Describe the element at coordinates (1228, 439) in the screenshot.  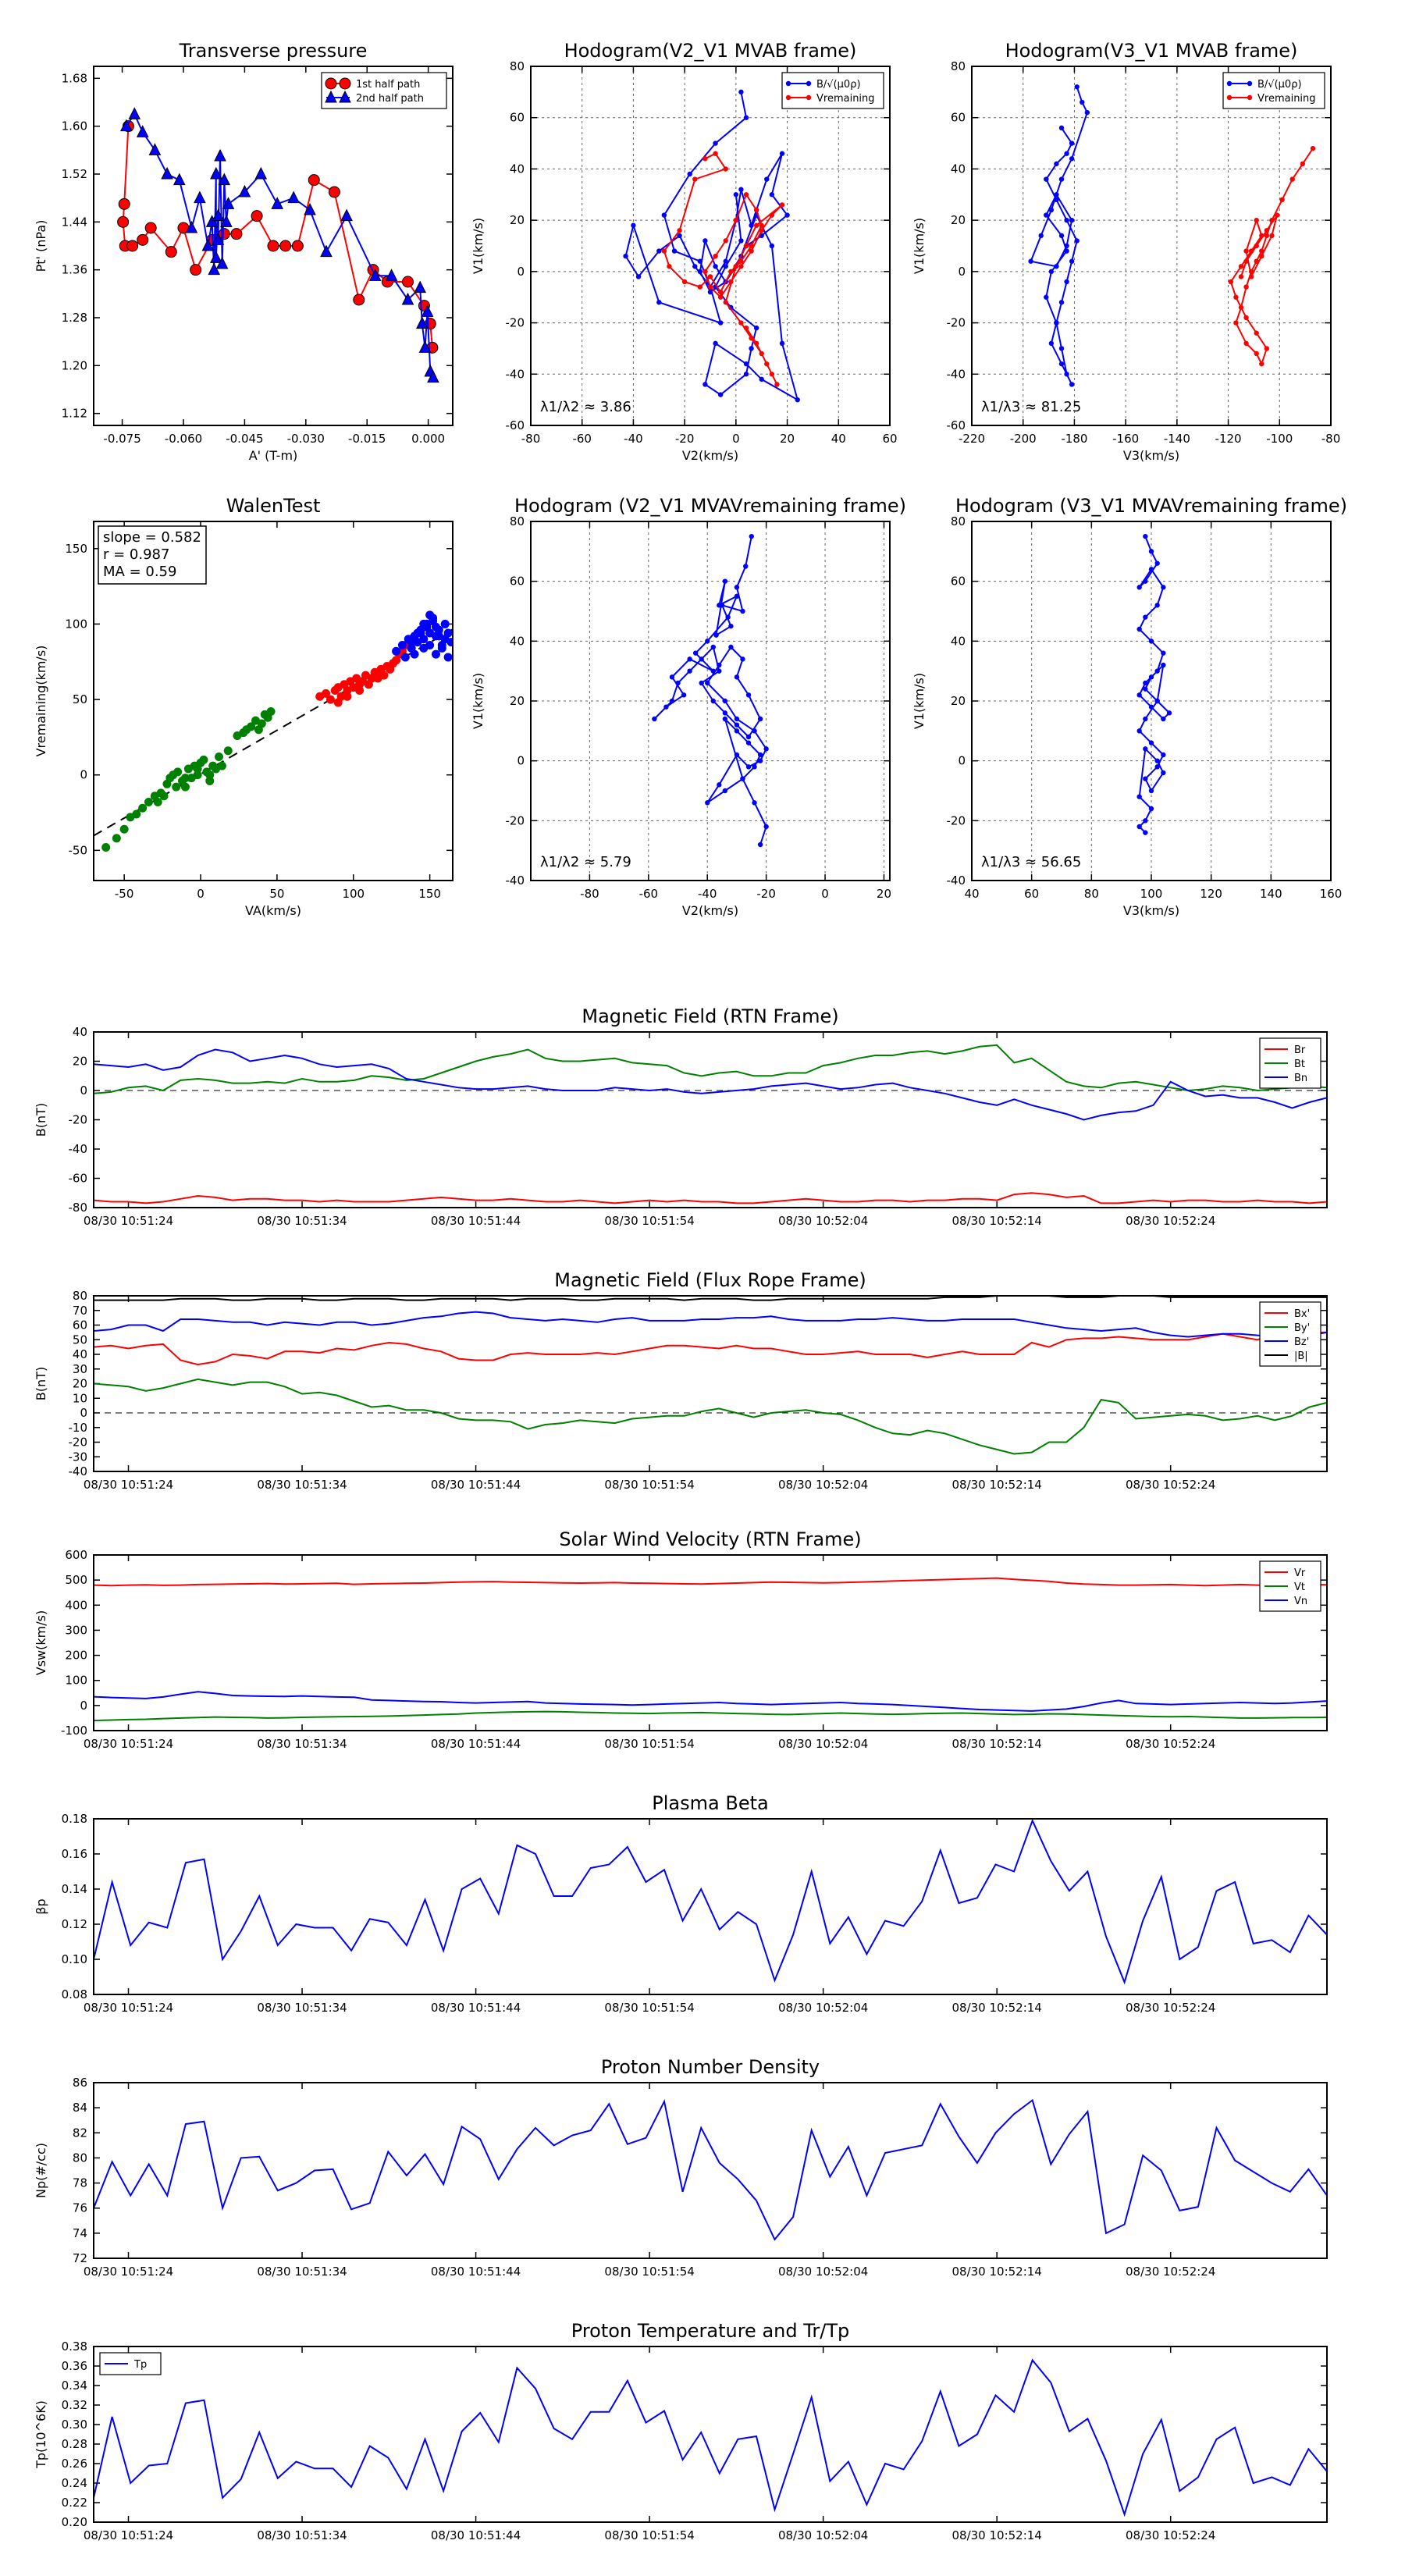
I see `x-tick-label: -120` at that location.